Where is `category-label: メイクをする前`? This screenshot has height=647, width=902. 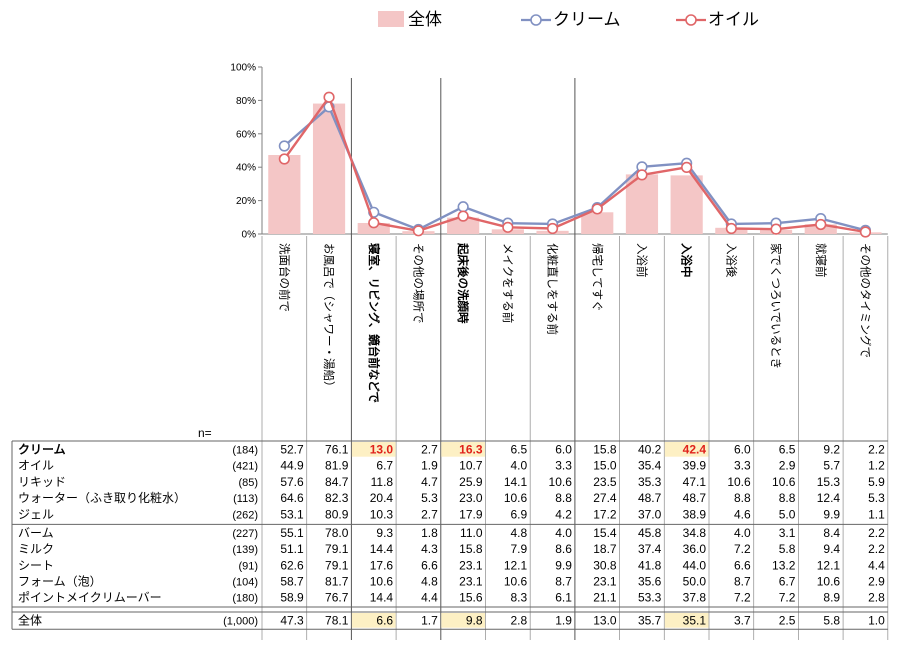 category-label: メイクをする前 is located at coordinates (508, 283).